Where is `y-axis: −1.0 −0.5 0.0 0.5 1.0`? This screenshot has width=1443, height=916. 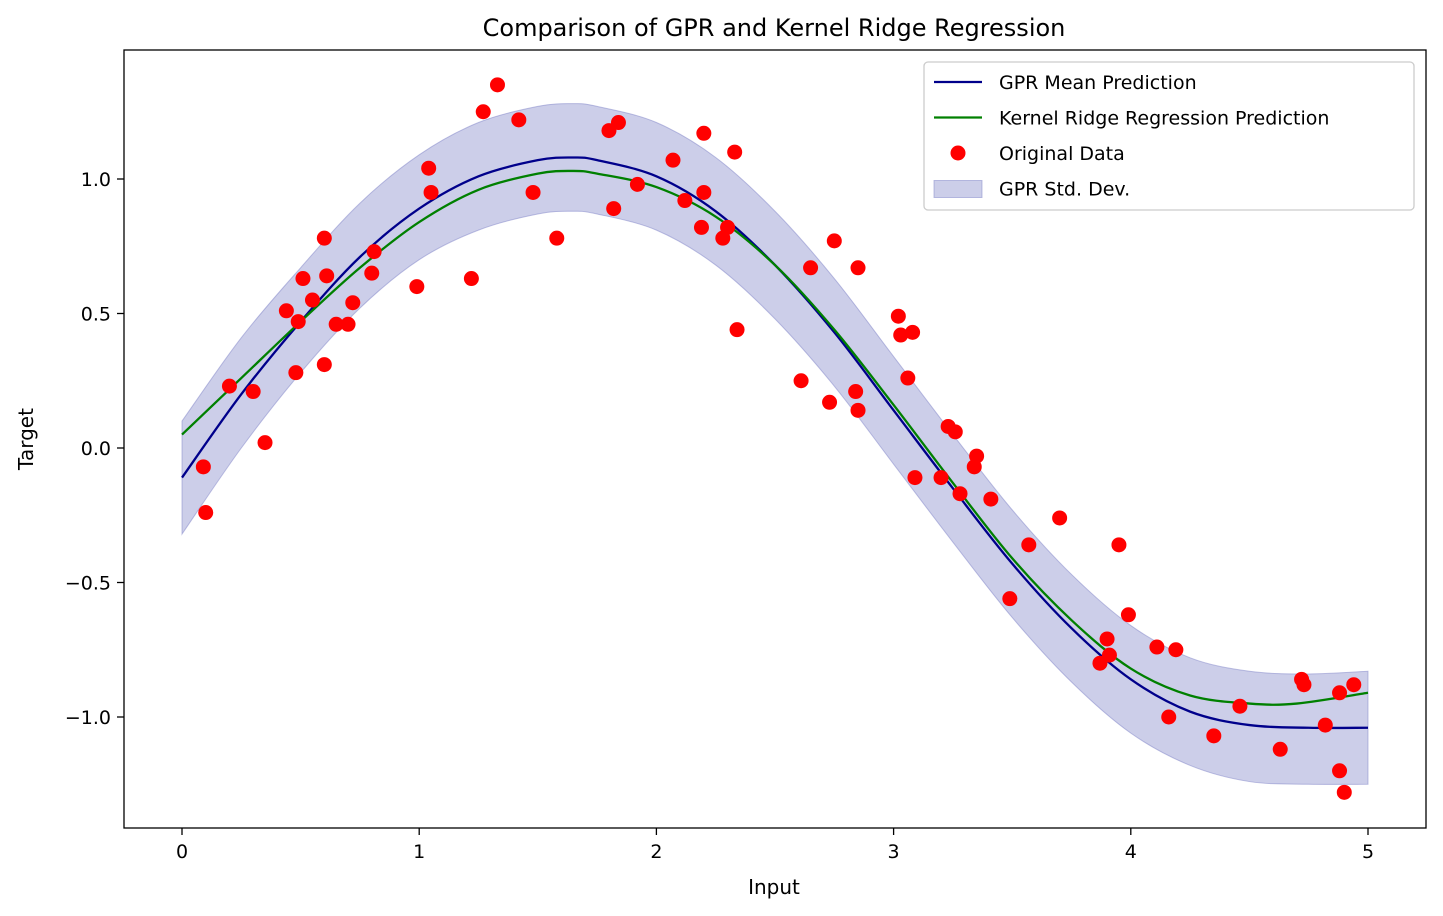
y-axis: −1.0 −0.5 0.0 0.5 1.0 is located at coordinates (94, 449).